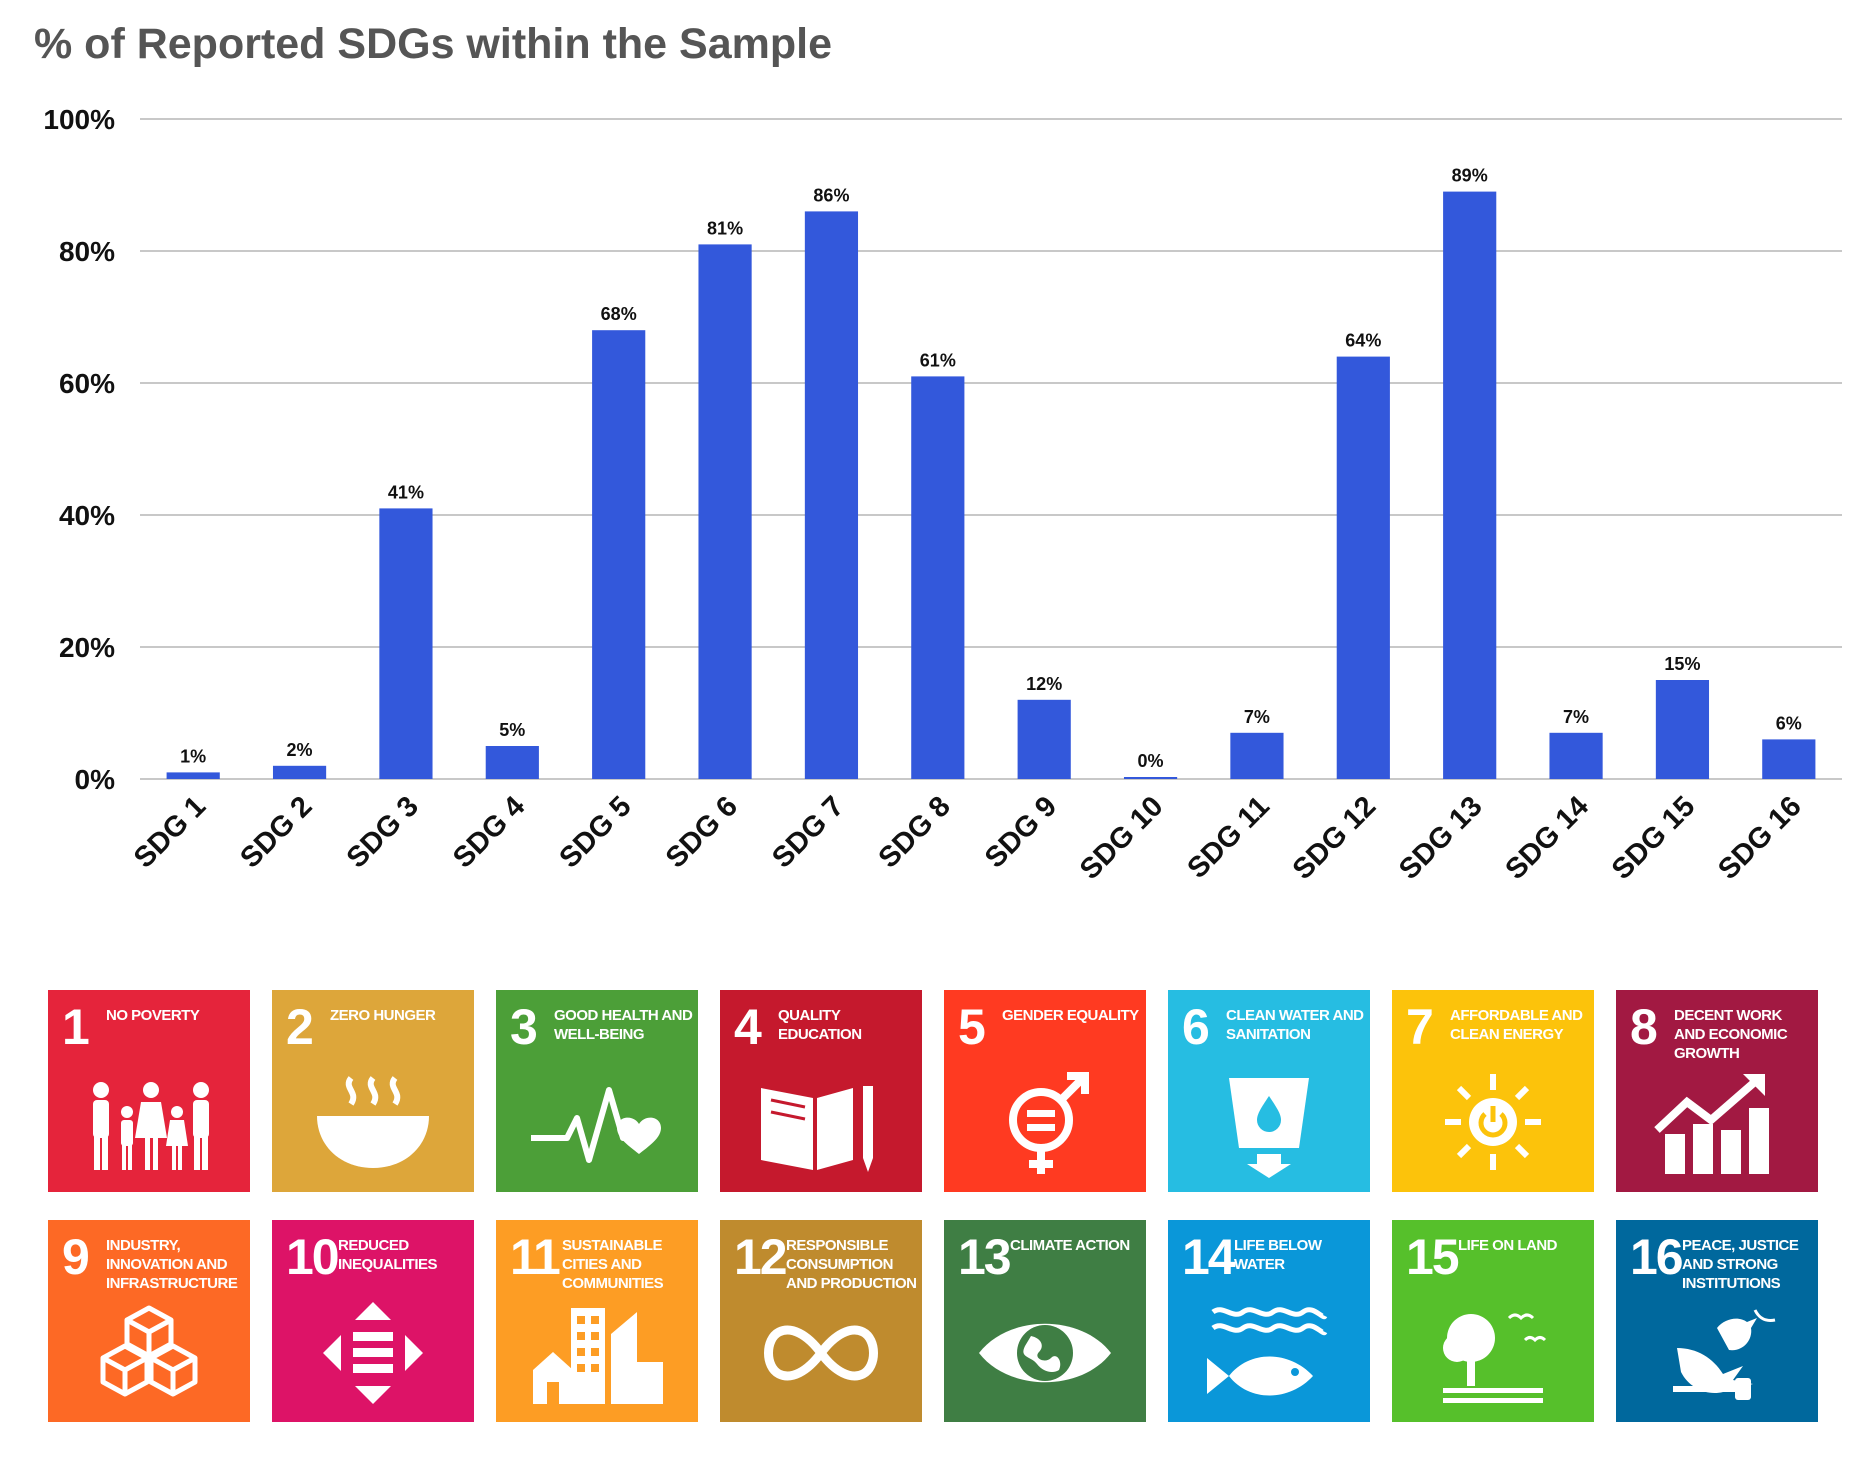 This screenshot has height=1460, width=1866. I want to click on y-tick-label: 80%, so click(87, 251).